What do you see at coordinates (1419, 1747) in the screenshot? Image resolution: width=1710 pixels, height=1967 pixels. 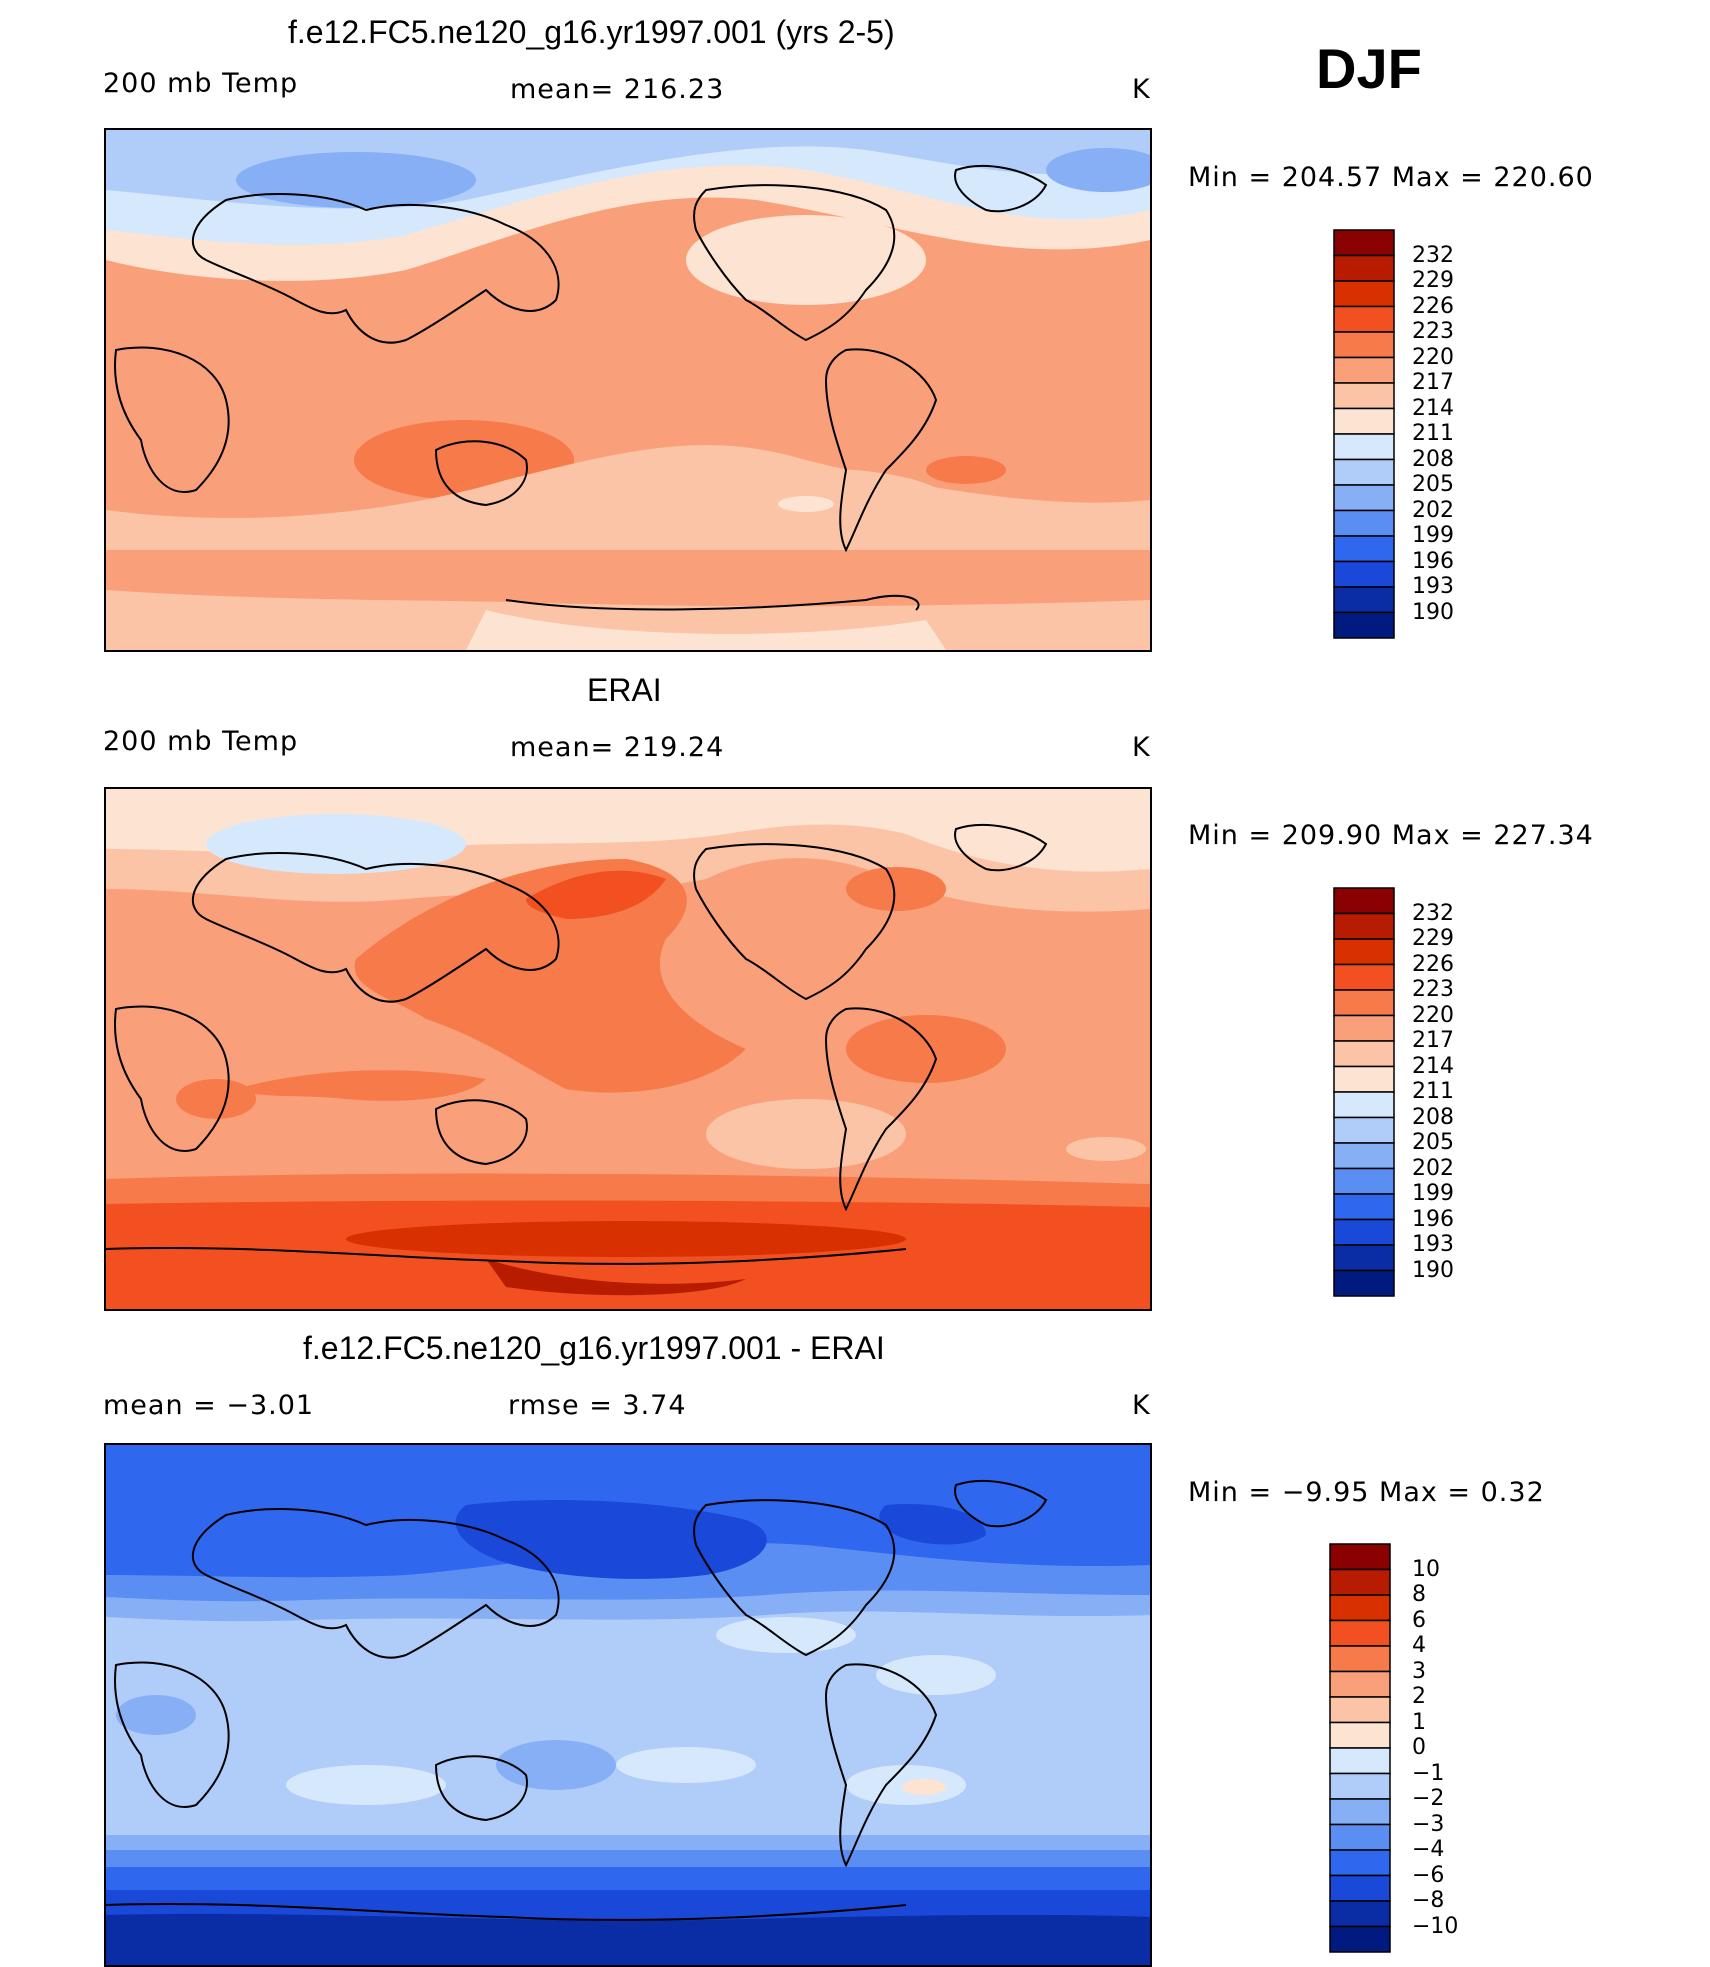 I see `colorbar-level-label: 0` at bounding box center [1419, 1747].